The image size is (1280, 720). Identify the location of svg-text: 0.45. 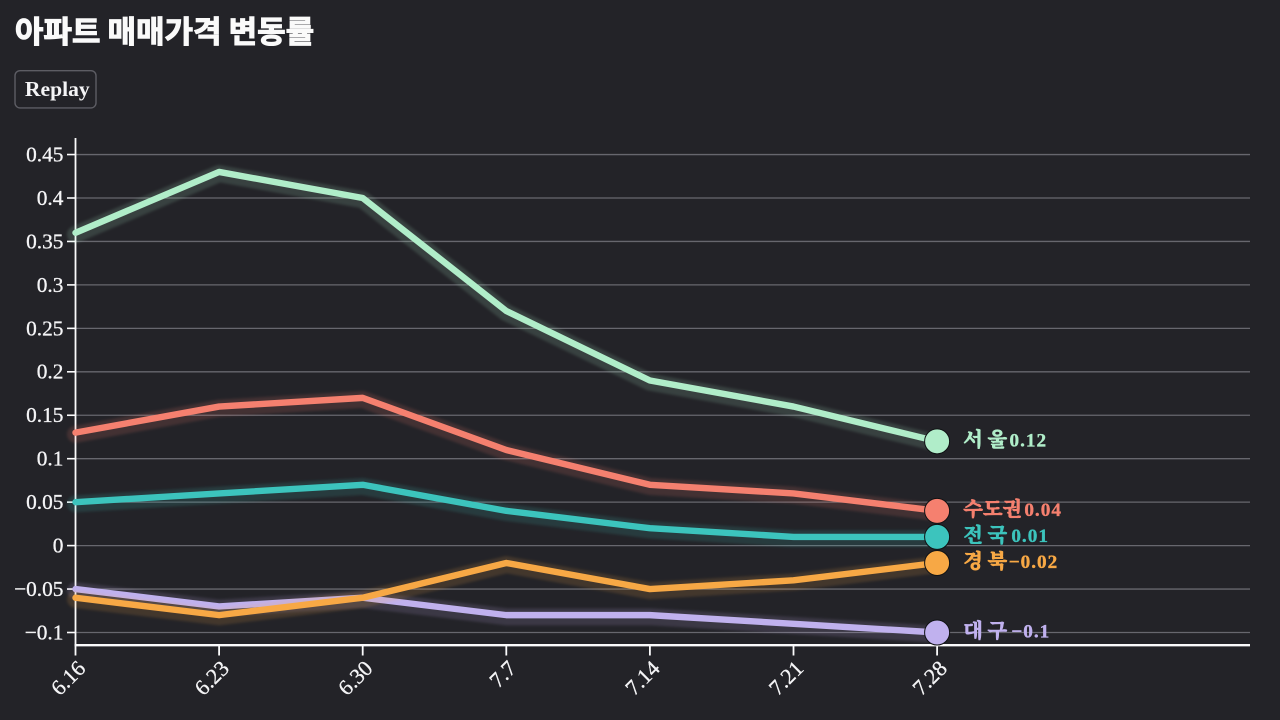
(44, 154).